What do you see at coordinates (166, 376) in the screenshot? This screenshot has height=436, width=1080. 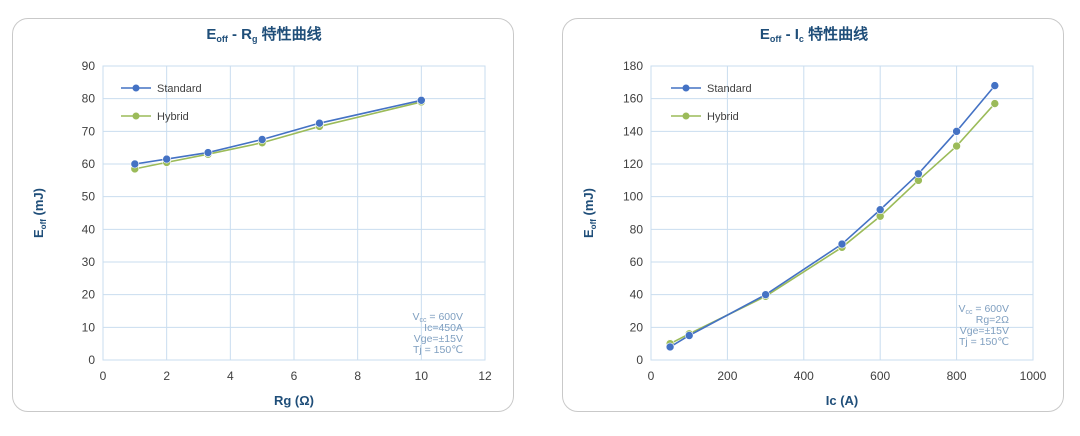 I see `x-tick-label: 2` at bounding box center [166, 376].